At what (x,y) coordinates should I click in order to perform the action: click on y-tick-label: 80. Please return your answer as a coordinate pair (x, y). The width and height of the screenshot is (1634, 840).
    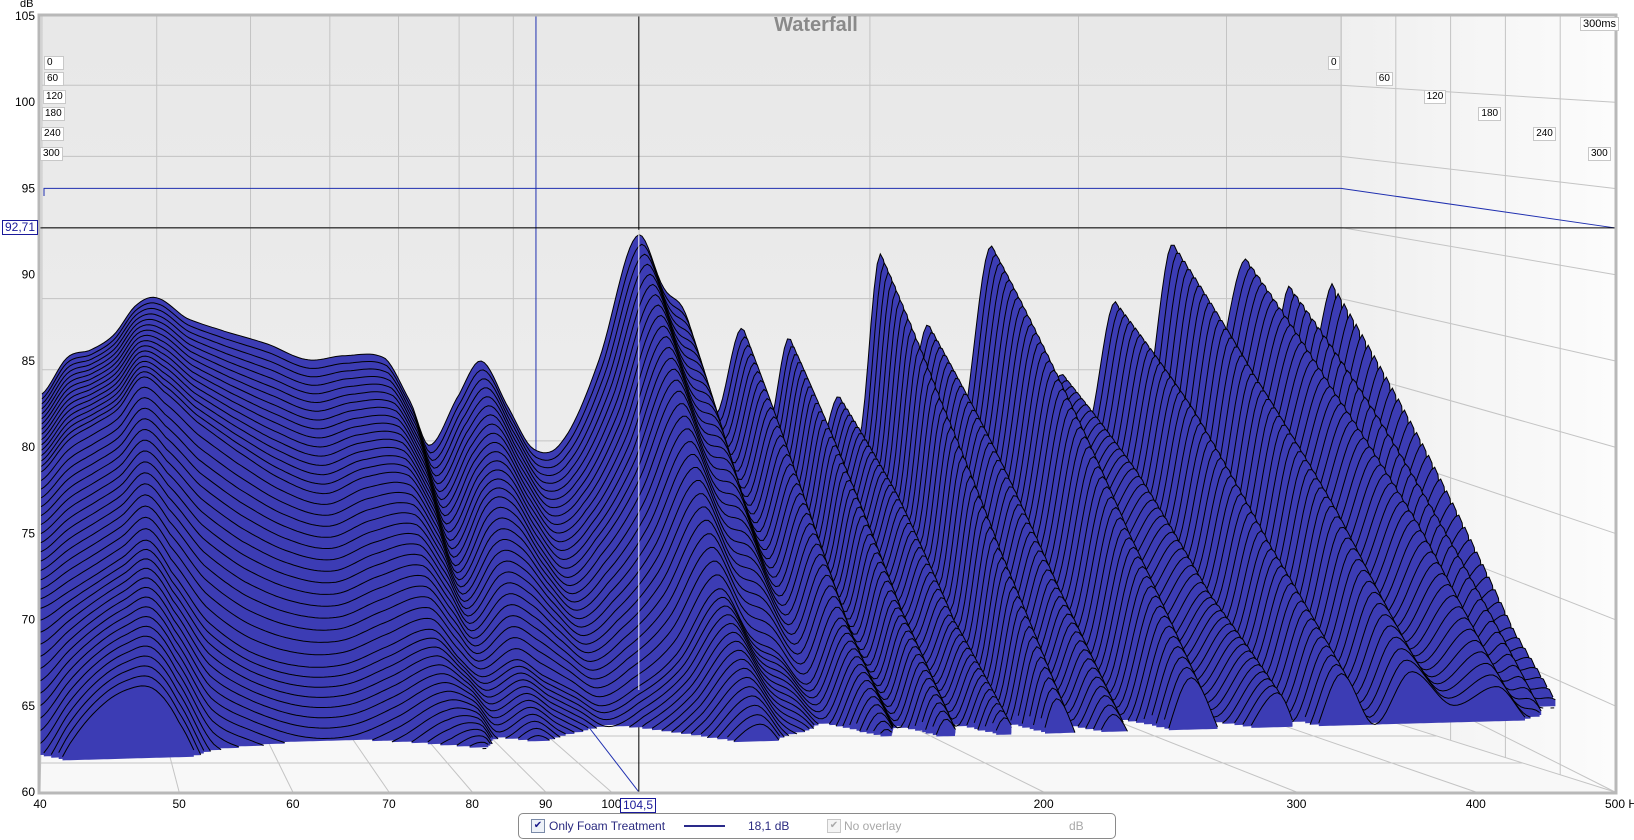
    Looking at the image, I should click on (29, 447).